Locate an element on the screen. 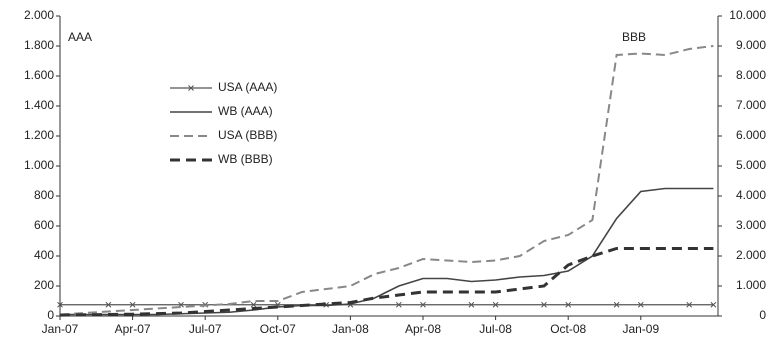  y2-tick-label: 8.000 is located at coordinates (751, 75).